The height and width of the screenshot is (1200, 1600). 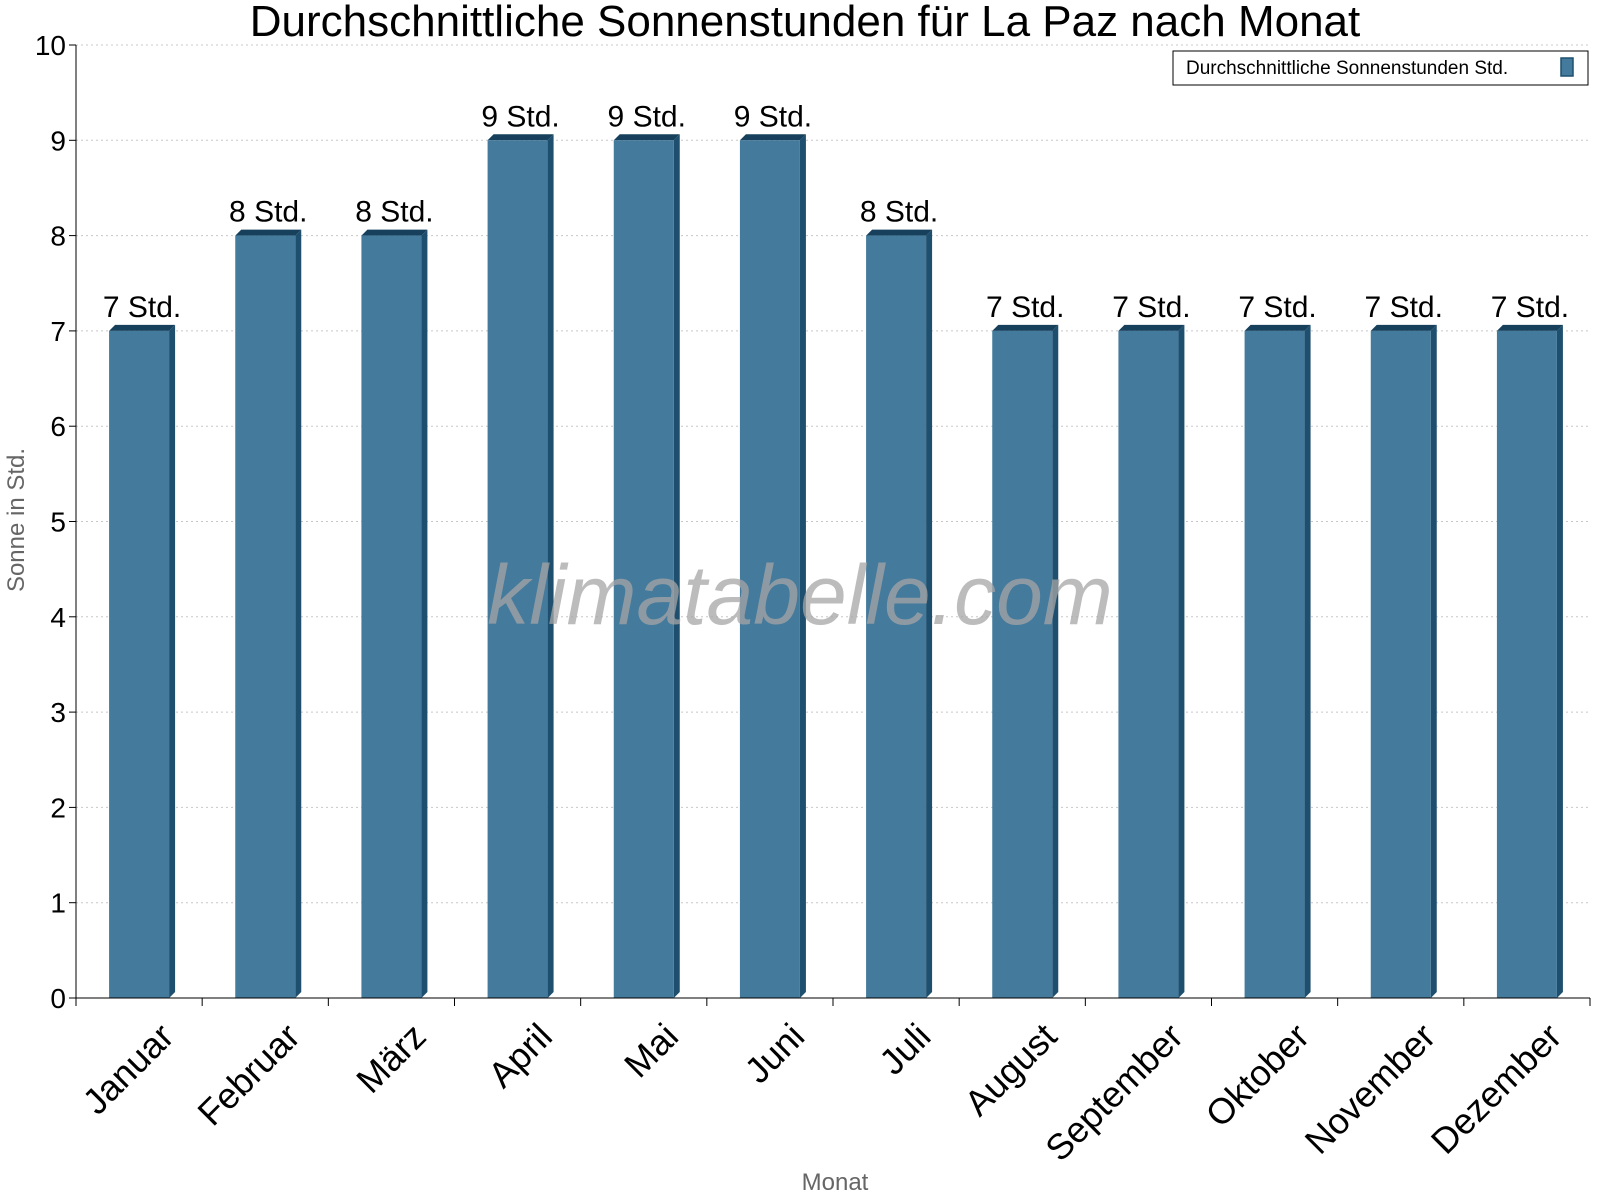 What do you see at coordinates (651, 1050) in the screenshot?
I see `x-tick-label: Mai` at bounding box center [651, 1050].